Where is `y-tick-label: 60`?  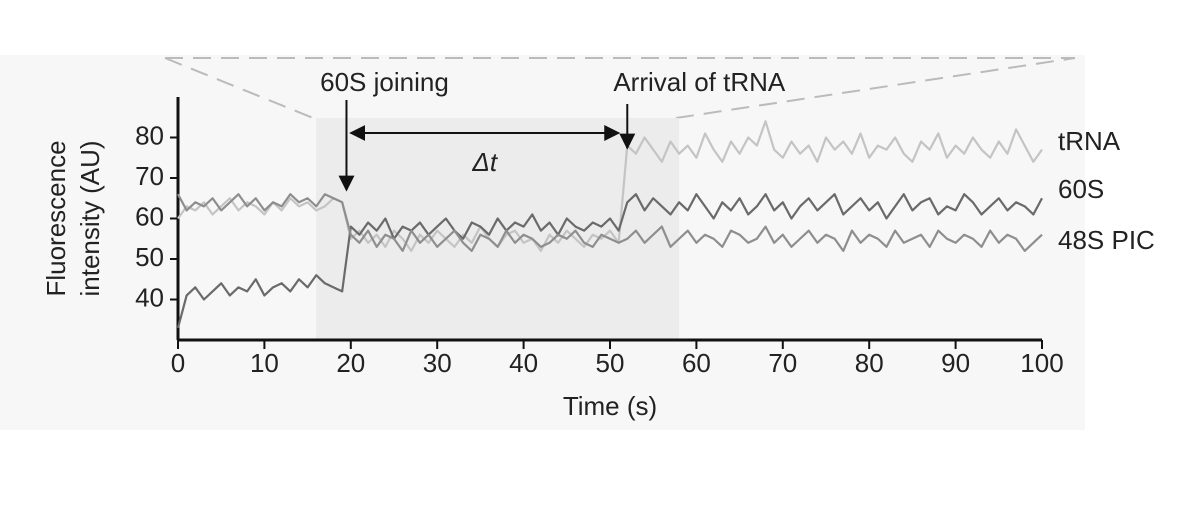 y-tick-label: 60 is located at coordinates (149, 216).